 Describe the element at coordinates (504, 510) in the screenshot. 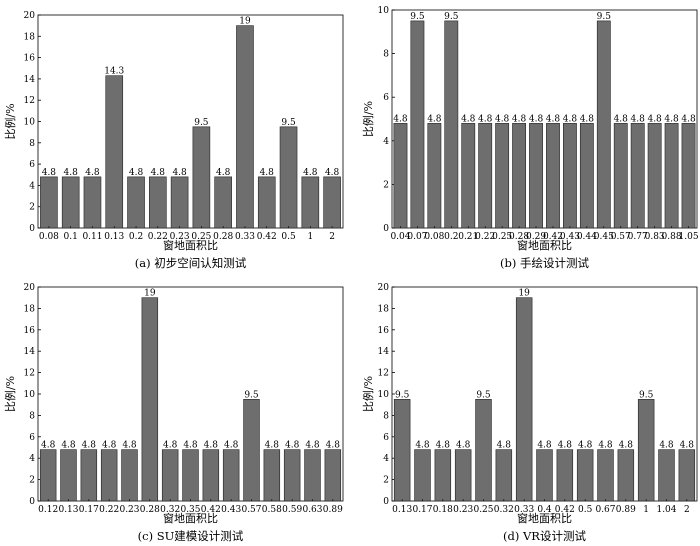

I see `x-tick-label: 0.32` at that location.